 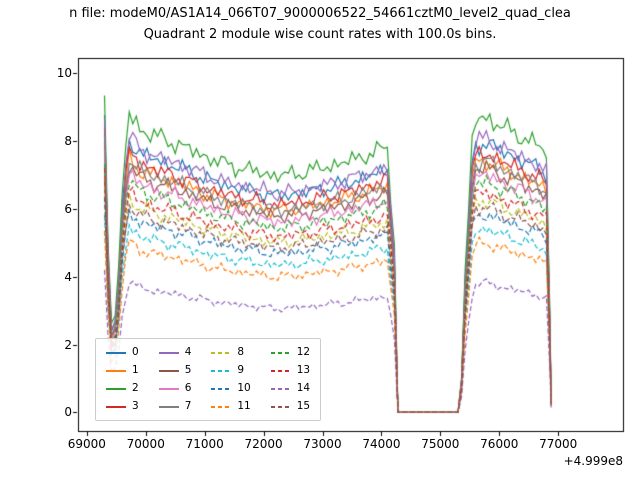 I want to click on legend-item: 6, so click(x=175, y=388).